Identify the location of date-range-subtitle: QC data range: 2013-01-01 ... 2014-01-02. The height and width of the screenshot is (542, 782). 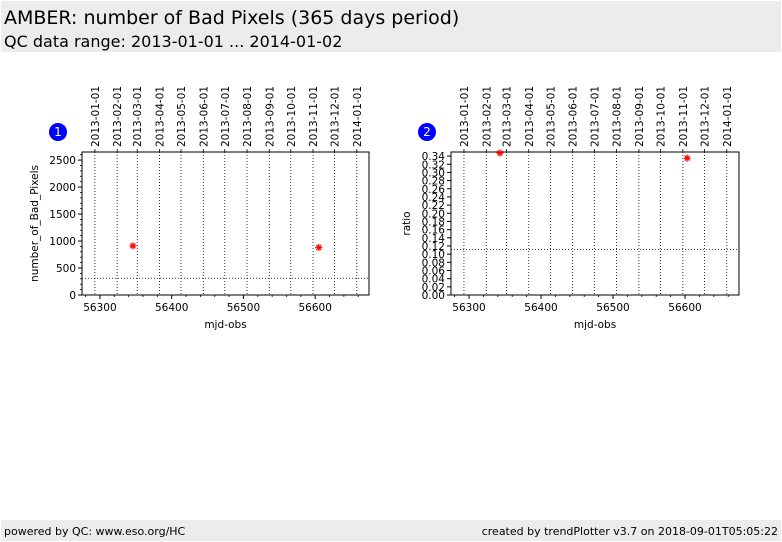
(173, 41).